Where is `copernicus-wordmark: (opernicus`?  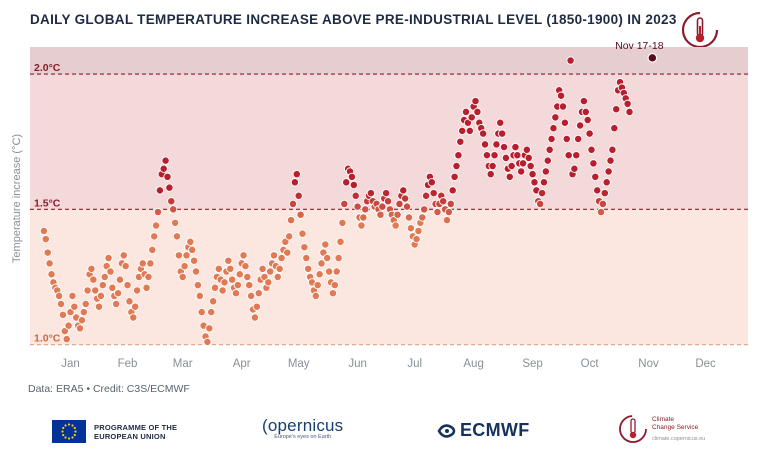
copernicus-wordmark: (opernicus is located at coordinates (302, 426).